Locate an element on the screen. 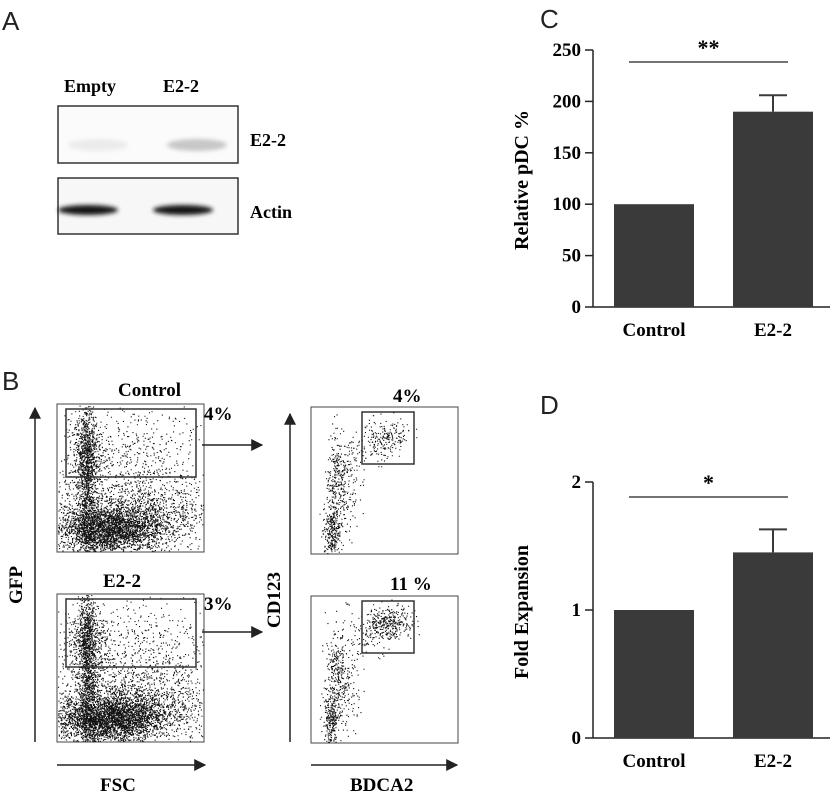 Image resolution: width=834 pixels, height=803 pixels. chart-d-plot: 0 1 2 Control E2-2 * is located at coordinates (701, 621).